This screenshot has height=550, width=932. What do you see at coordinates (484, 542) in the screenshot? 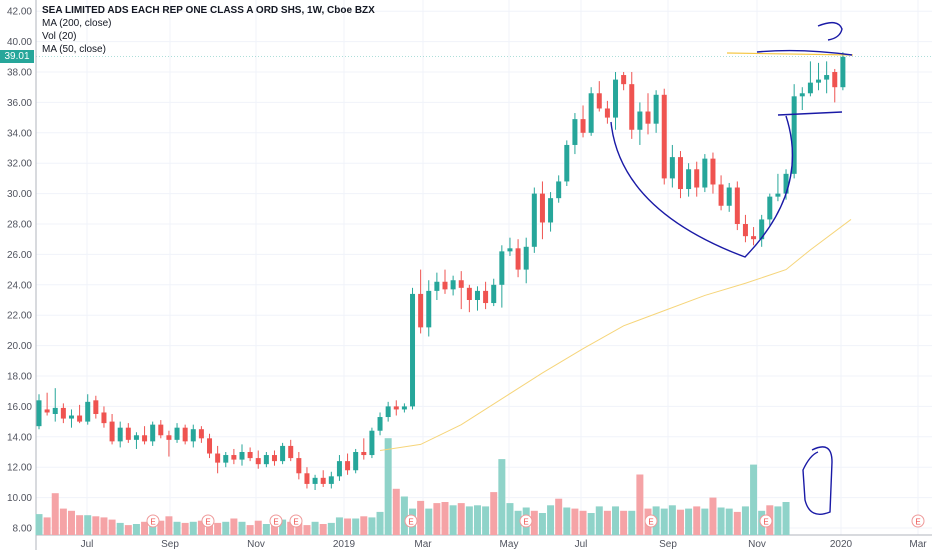
I see `time-axis: Jul Sep Nov 2019 Mar May Jul Sep Nov 2020 Mar` at bounding box center [484, 542].